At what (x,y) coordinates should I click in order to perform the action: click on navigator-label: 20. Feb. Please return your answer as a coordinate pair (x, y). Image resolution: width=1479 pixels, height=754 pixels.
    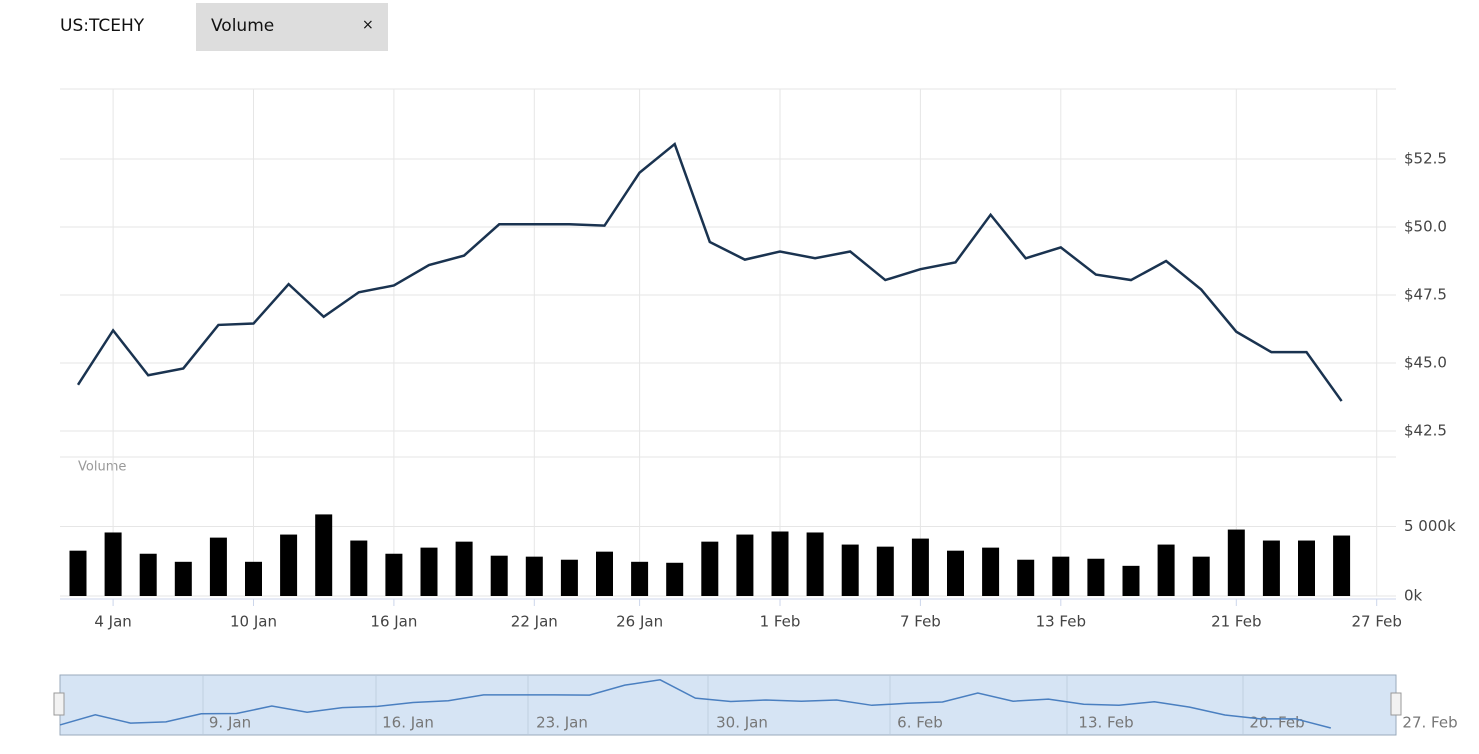
    Looking at the image, I should click on (1276, 723).